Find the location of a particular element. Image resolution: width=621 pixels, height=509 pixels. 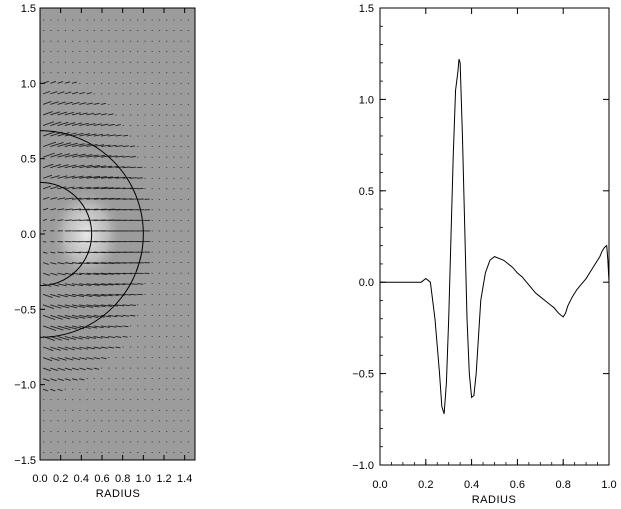

left-x-tick-label-7: 1.4 is located at coordinates (184, 479).